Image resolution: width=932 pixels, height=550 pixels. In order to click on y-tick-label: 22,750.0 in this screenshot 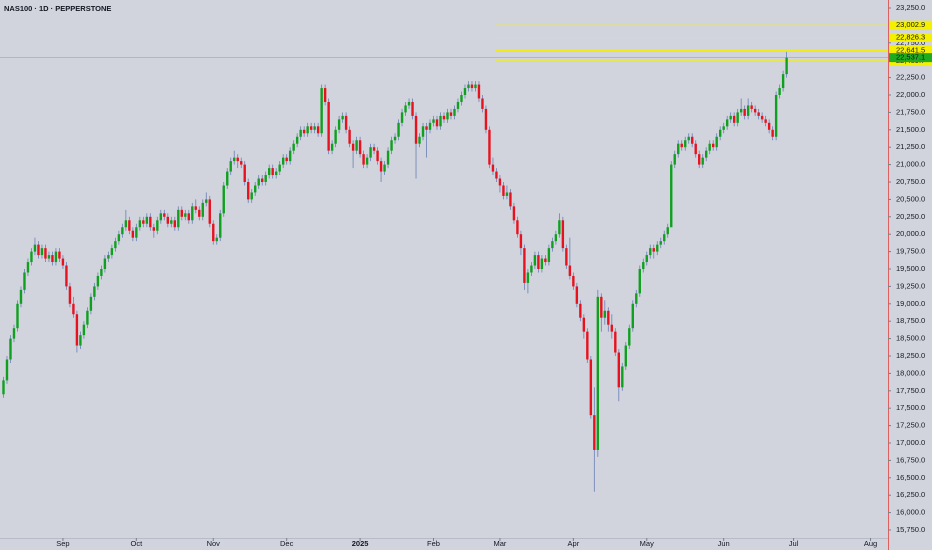, I will do `click(910, 42)`.